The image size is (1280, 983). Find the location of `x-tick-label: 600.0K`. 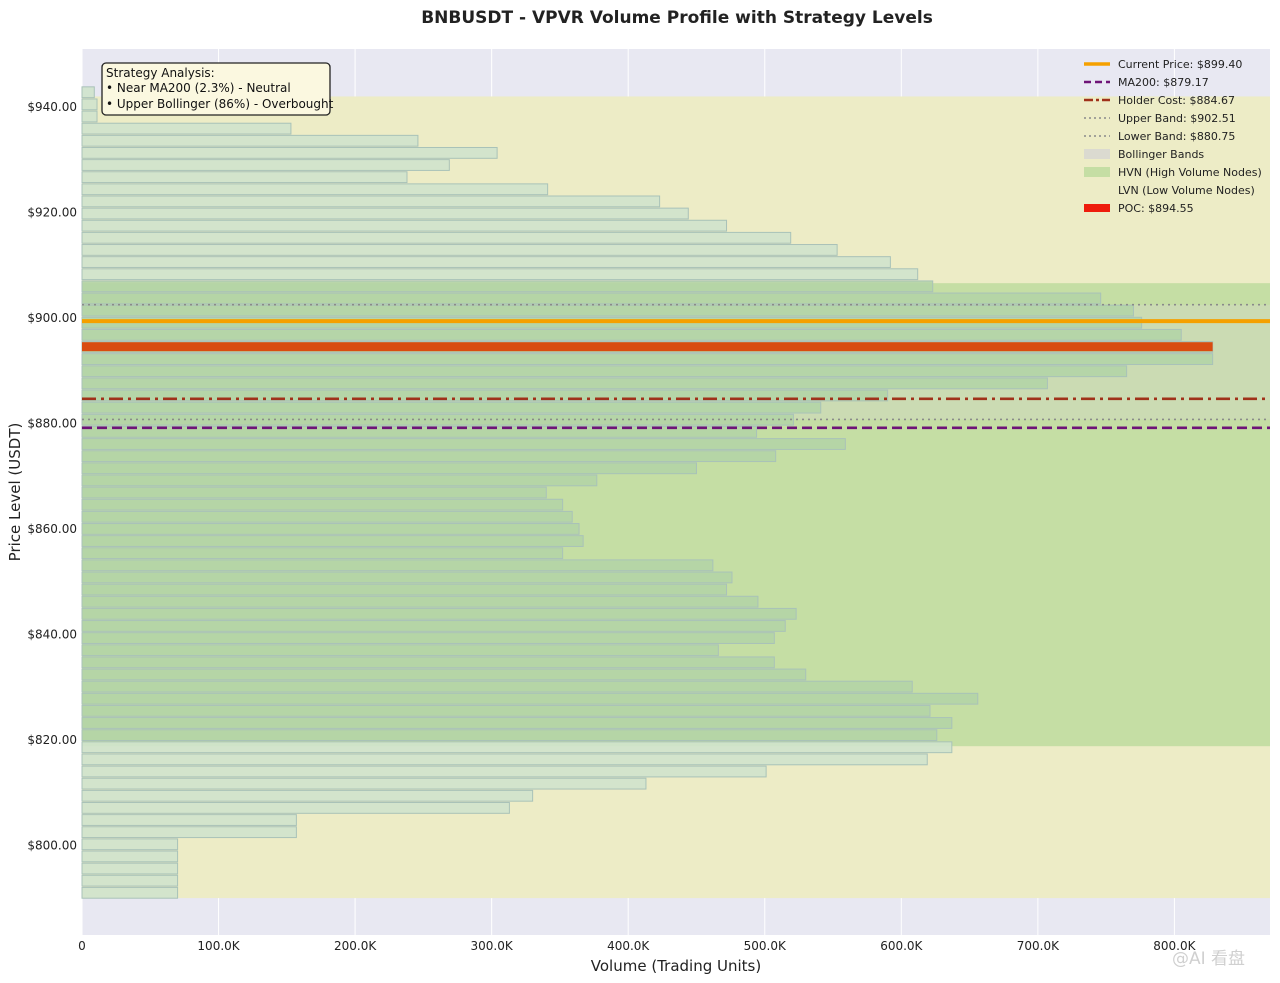

x-tick-label: 600.0K is located at coordinates (901, 946).